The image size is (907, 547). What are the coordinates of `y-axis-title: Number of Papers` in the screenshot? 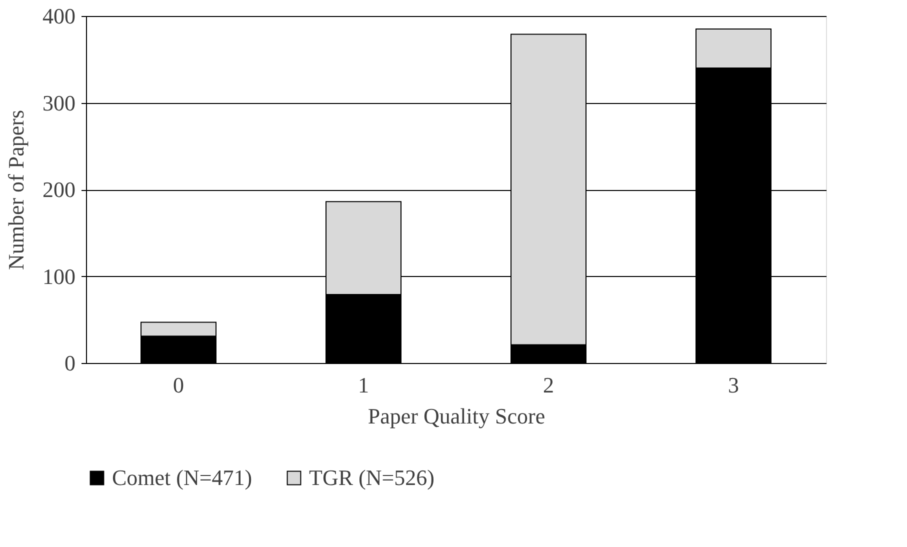 It's located at (16, 190).